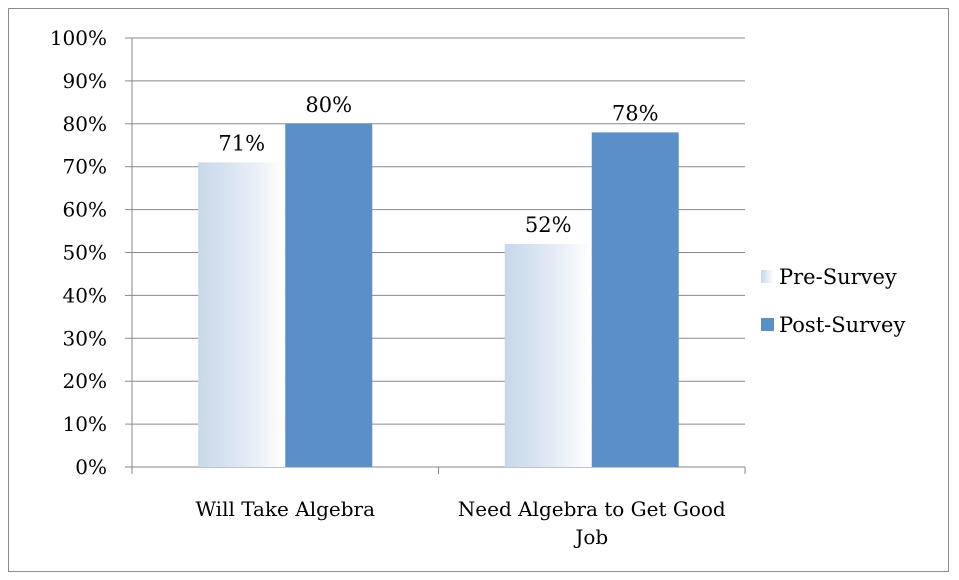 The width and height of the screenshot is (959, 580). I want to click on y-tick-label: 60%, so click(85, 210).